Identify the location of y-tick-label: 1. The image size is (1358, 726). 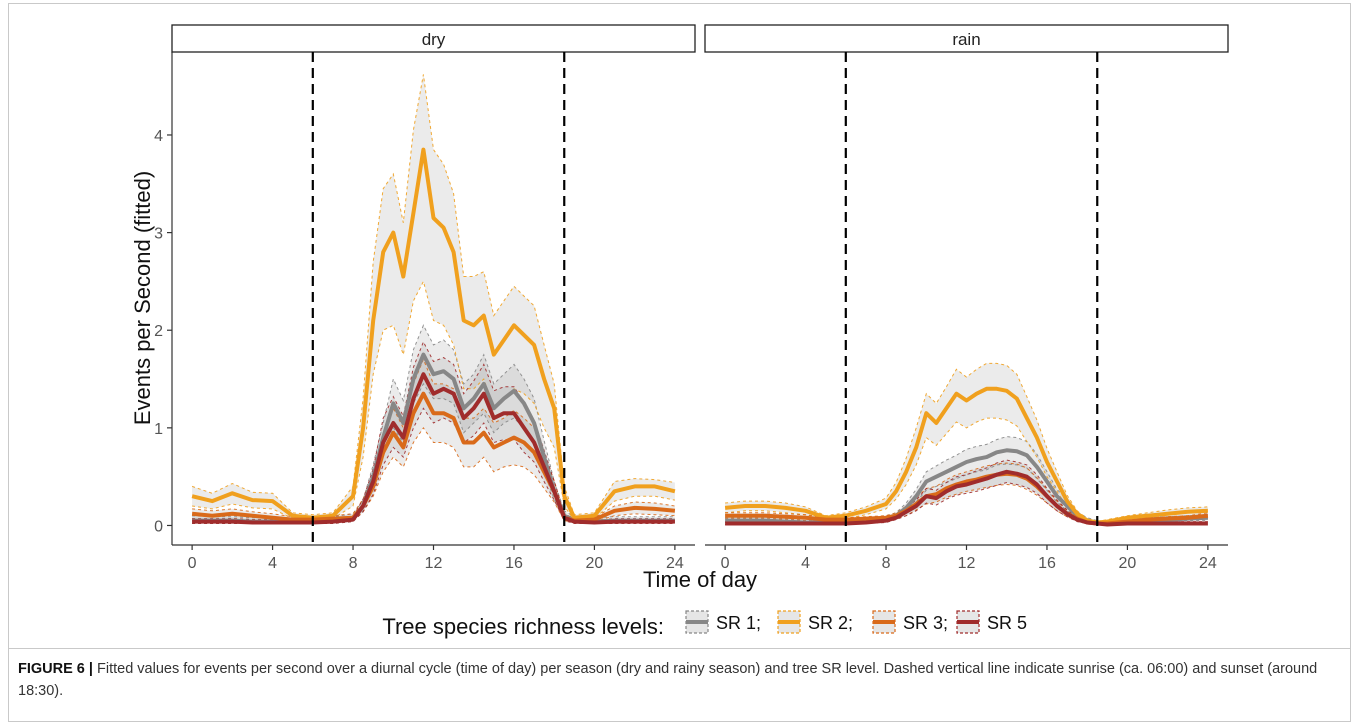
(158, 429).